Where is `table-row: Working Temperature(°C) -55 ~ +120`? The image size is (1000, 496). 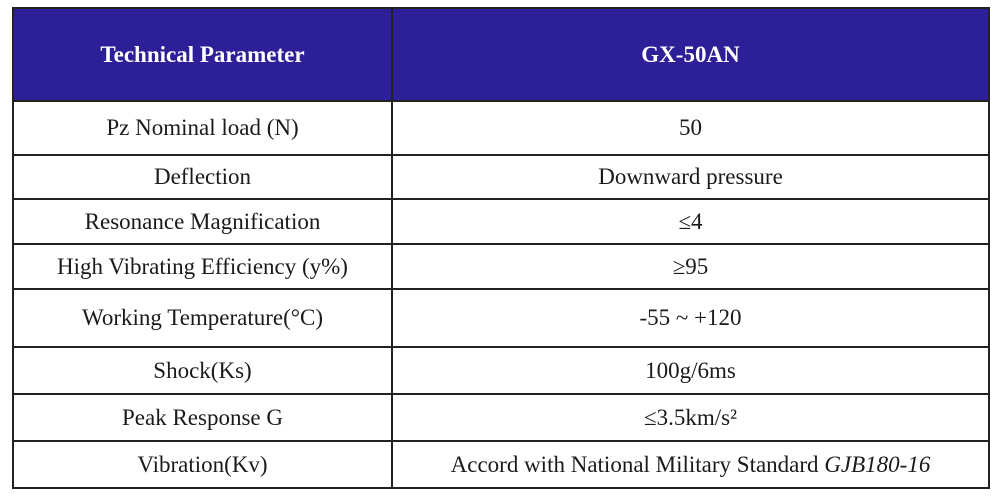 table-row: Working Temperature(°C) -55 ~ +120 is located at coordinates (501, 318).